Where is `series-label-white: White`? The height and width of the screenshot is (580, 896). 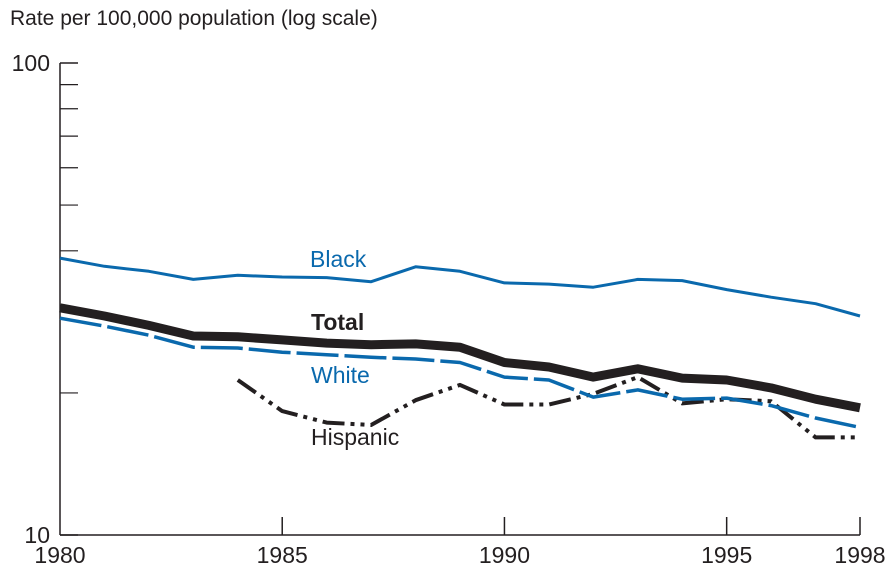
series-label-white: White is located at coordinates (340, 375).